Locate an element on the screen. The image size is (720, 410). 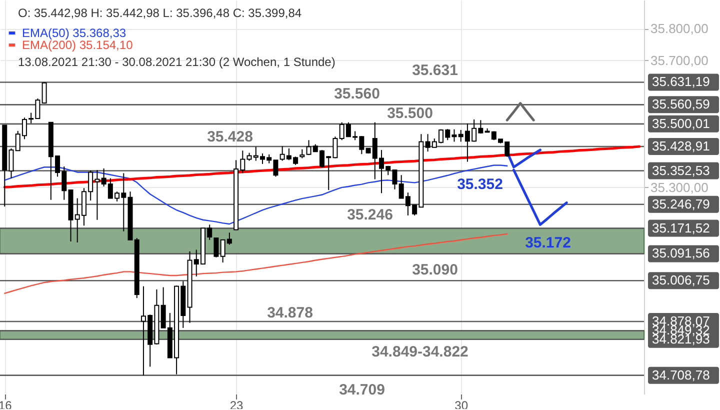
annotation: 34.849-34.822 is located at coordinates (420, 351).